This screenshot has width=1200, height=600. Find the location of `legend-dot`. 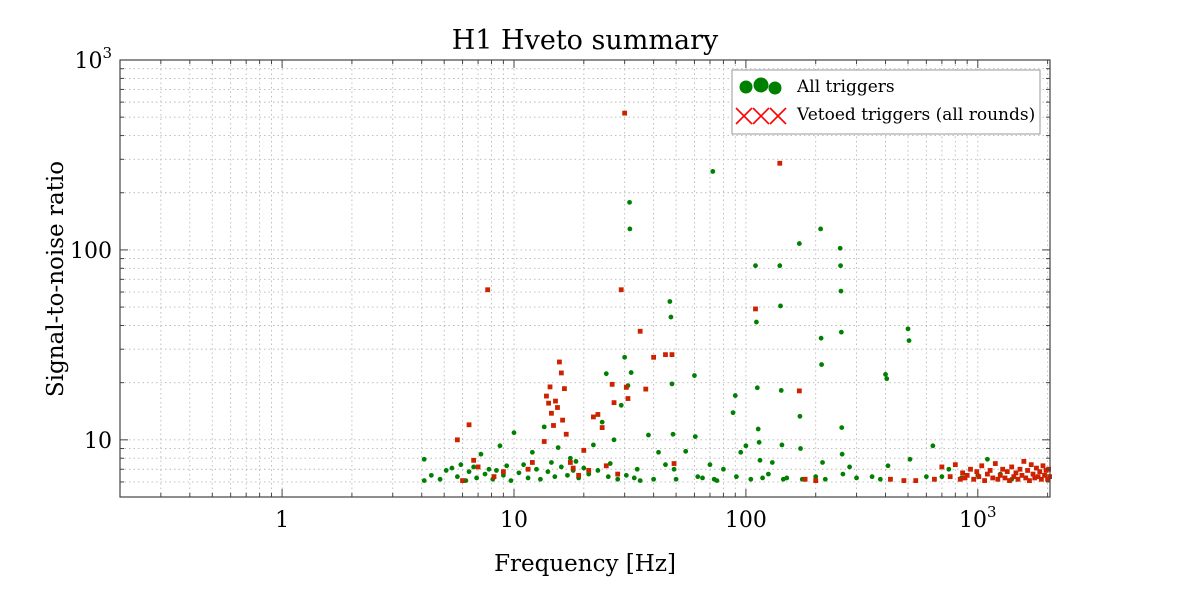

legend-dot is located at coordinates (761, 85).